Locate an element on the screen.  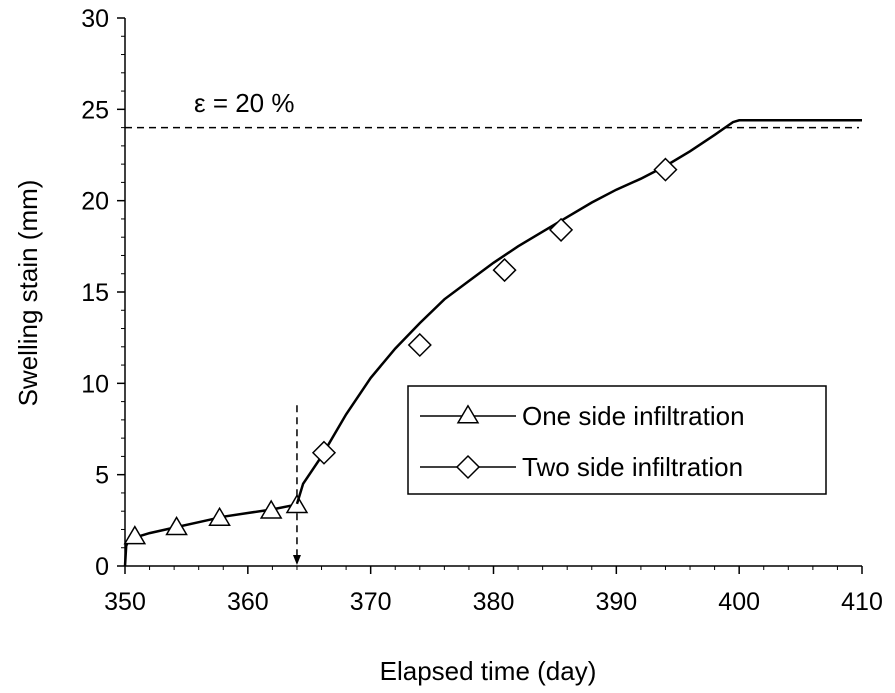
y-tick-label: 0 is located at coordinates (102, 567).